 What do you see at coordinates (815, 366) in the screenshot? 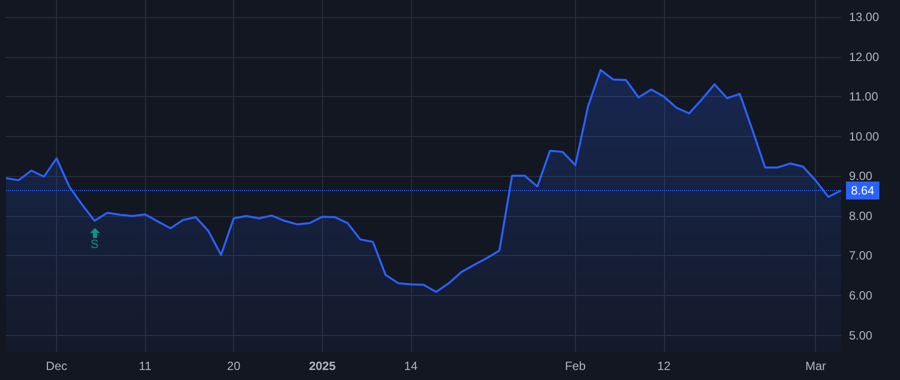
I see `x-tick-label: Mar` at bounding box center [815, 366].